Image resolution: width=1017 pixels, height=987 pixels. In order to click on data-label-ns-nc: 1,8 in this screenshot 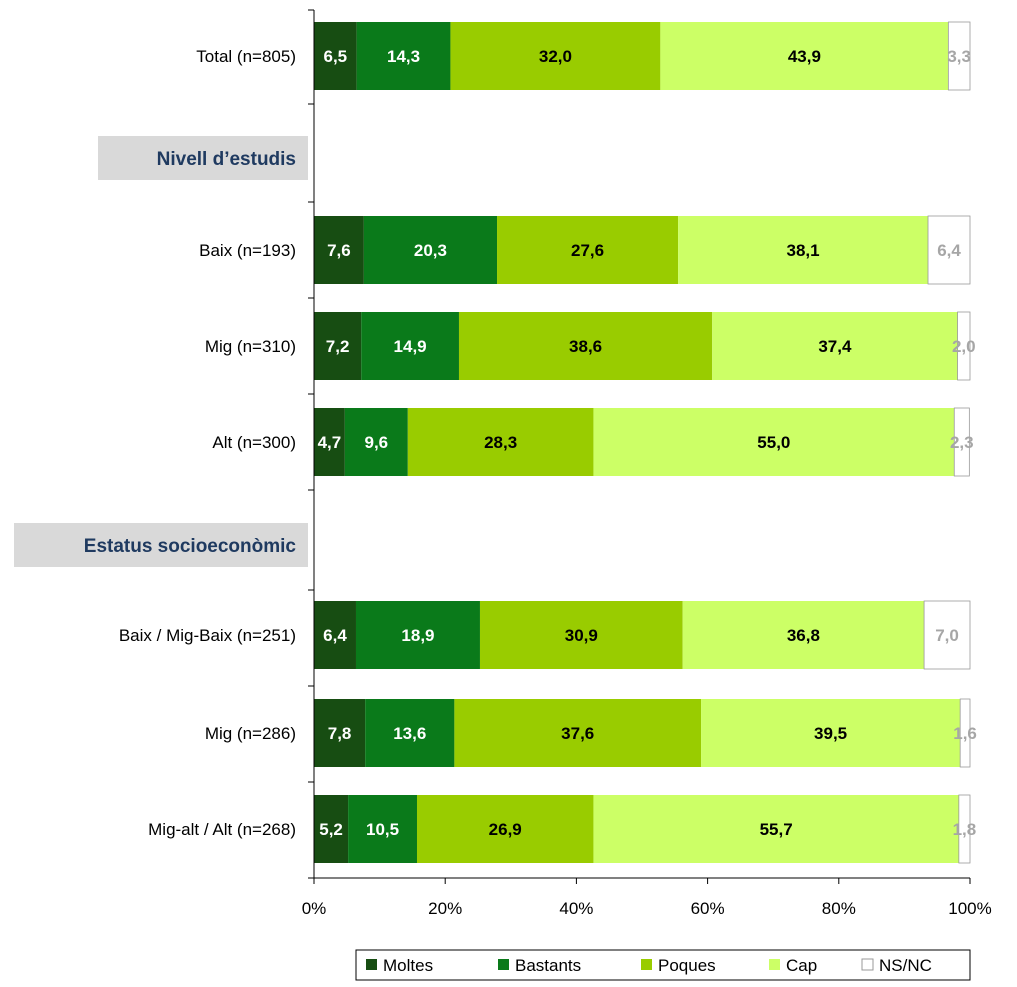, I will do `click(965, 829)`.